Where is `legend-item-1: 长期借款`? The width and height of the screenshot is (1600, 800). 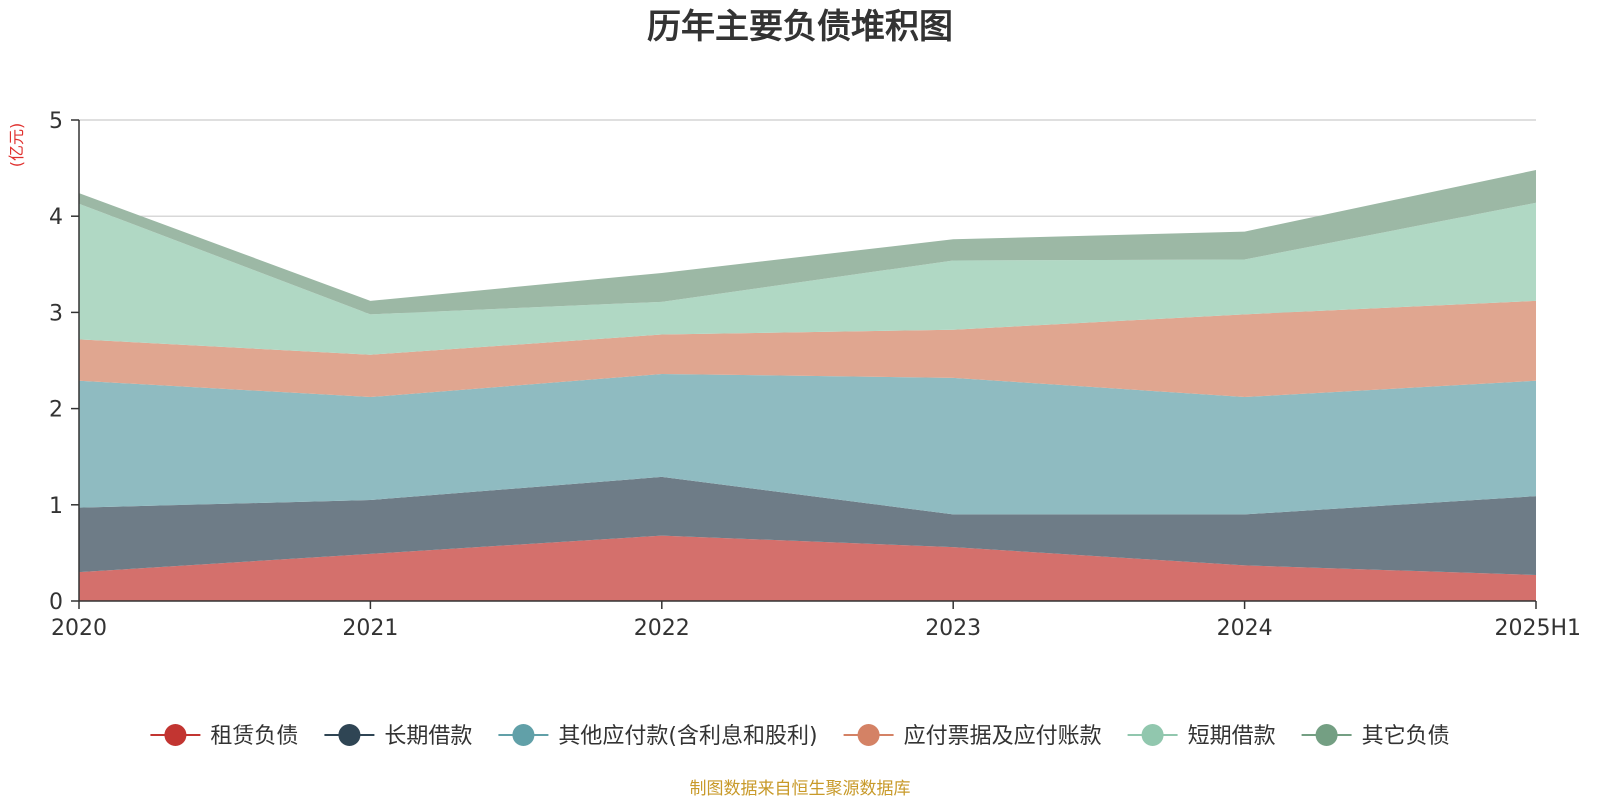
legend-item-1: 长期借款 is located at coordinates (398, 736).